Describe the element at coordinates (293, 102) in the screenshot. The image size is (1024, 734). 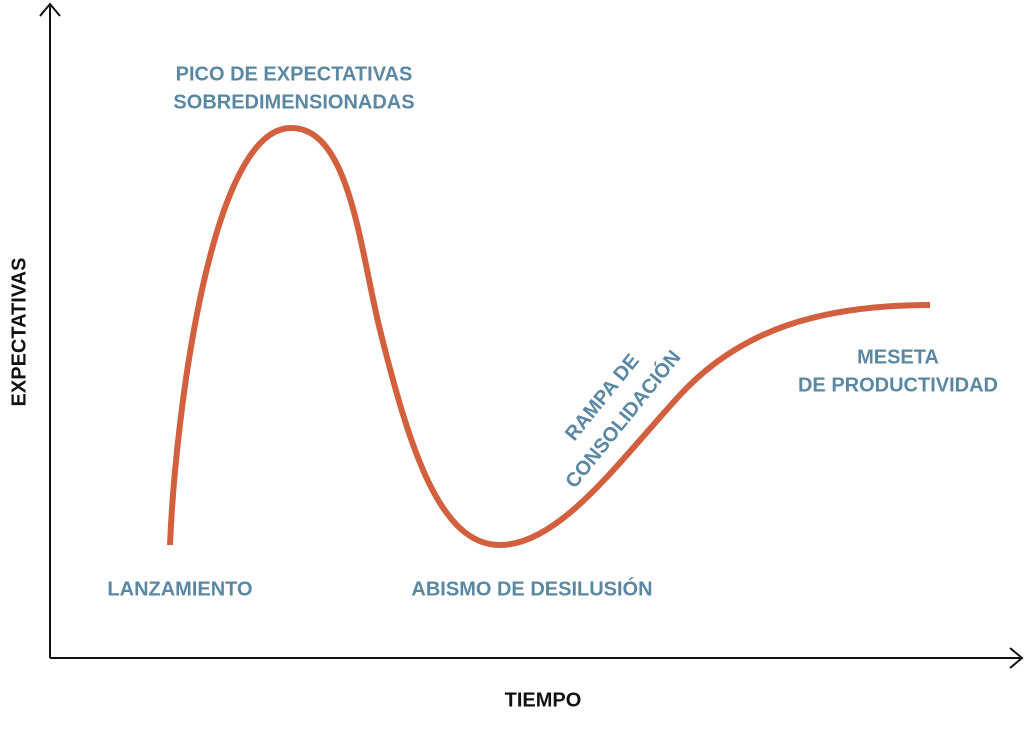
I see `phase-label: SOBREDIMENSIONADAS` at that location.